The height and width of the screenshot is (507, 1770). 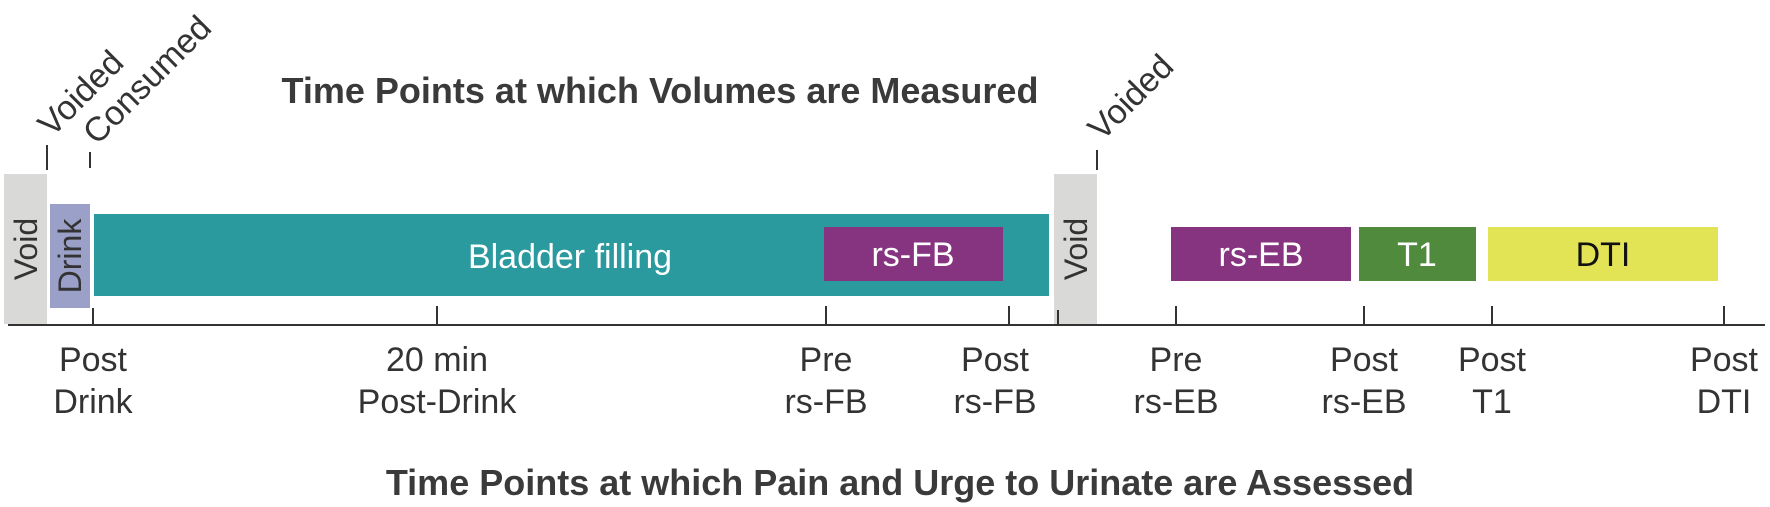 What do you see at coordinates (1131, 97) in the screenshot?
I see `voided-label-2: Voided` at bounding box center [1131, 97].